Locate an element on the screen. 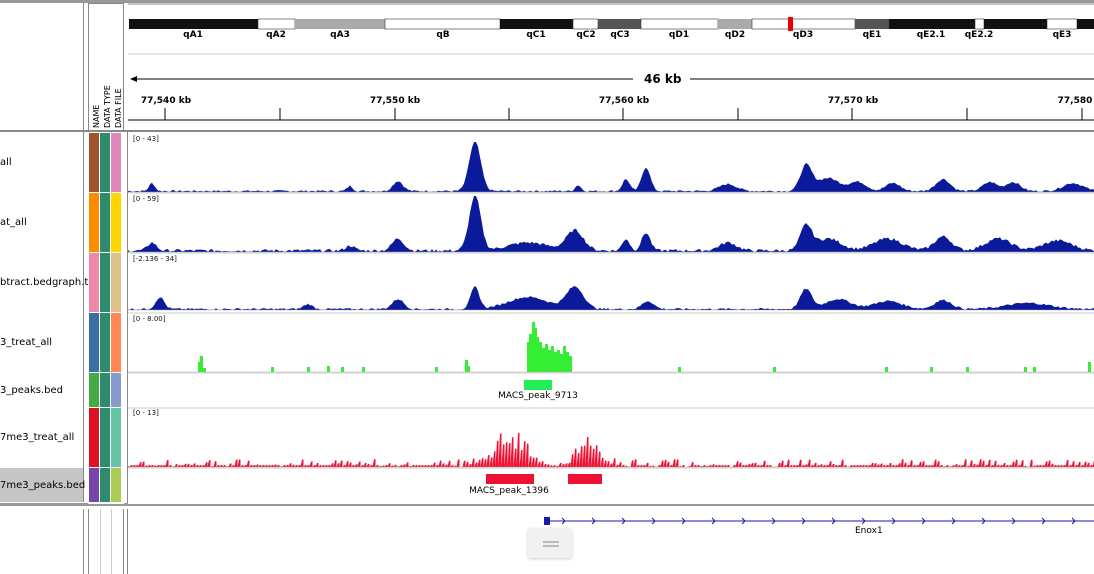  band-qE1 is located at coordinates (872, 24).